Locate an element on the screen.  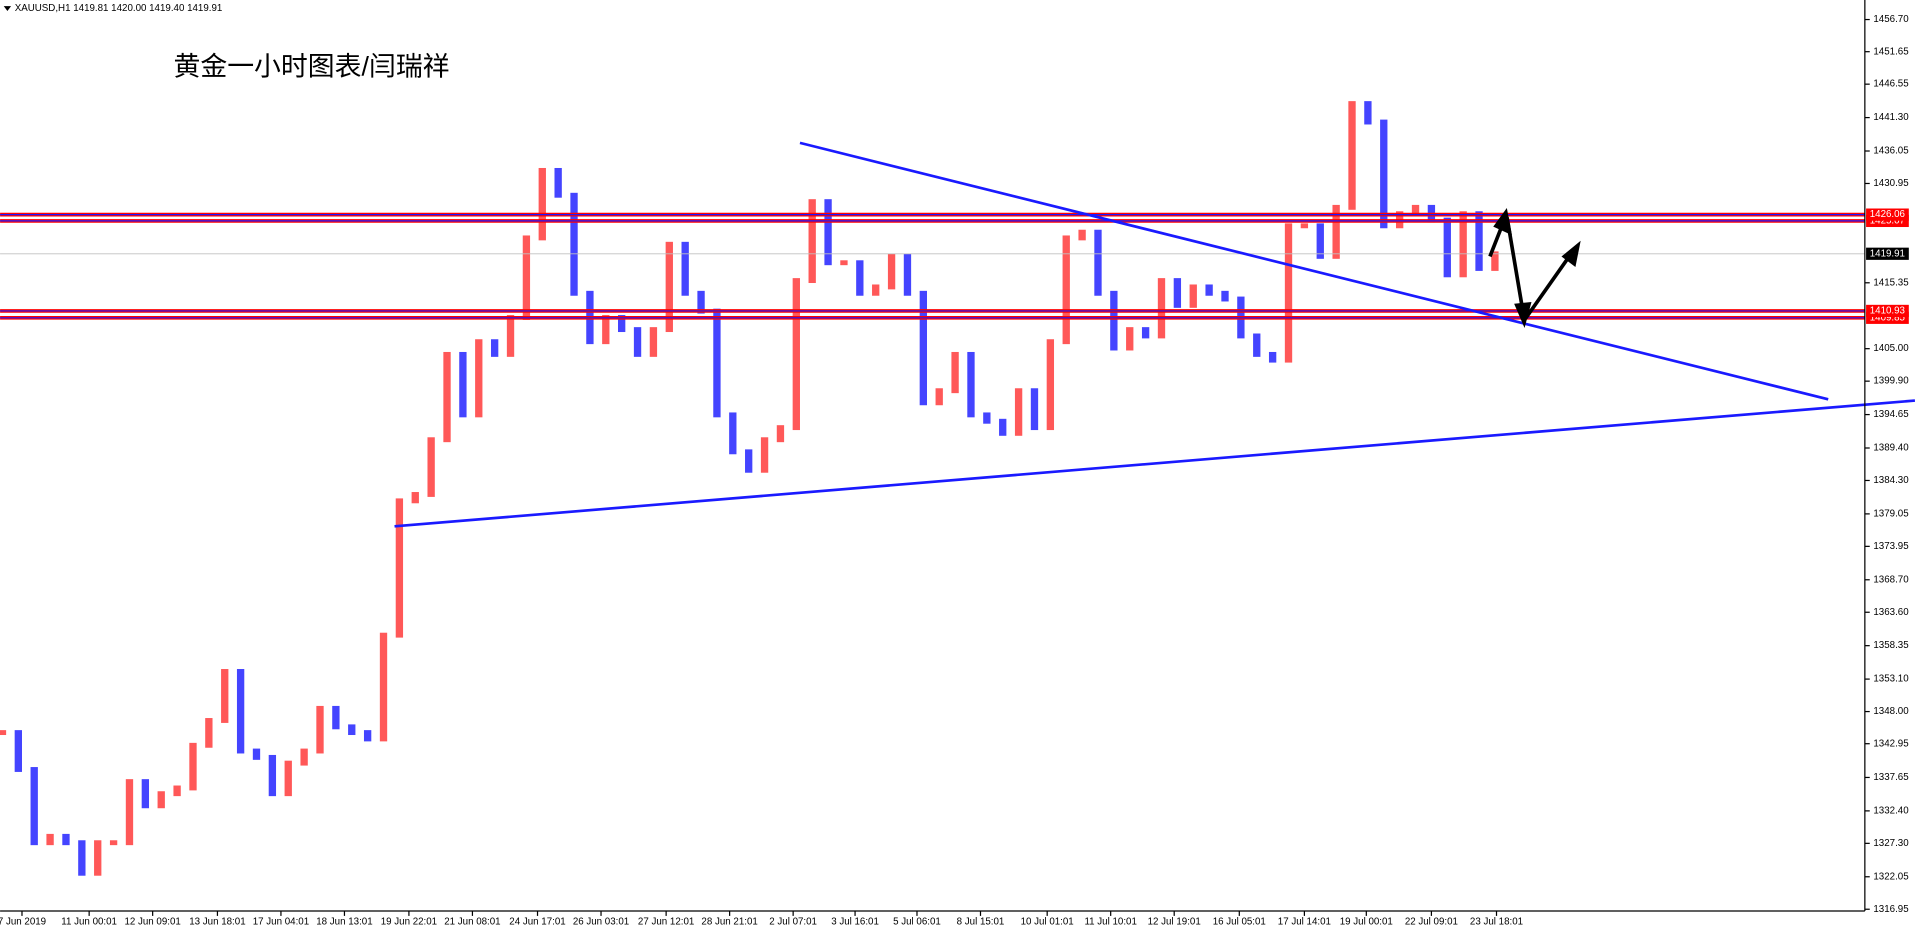
y-tick-label: 1405.00 is located at coordinates (1891, 348).